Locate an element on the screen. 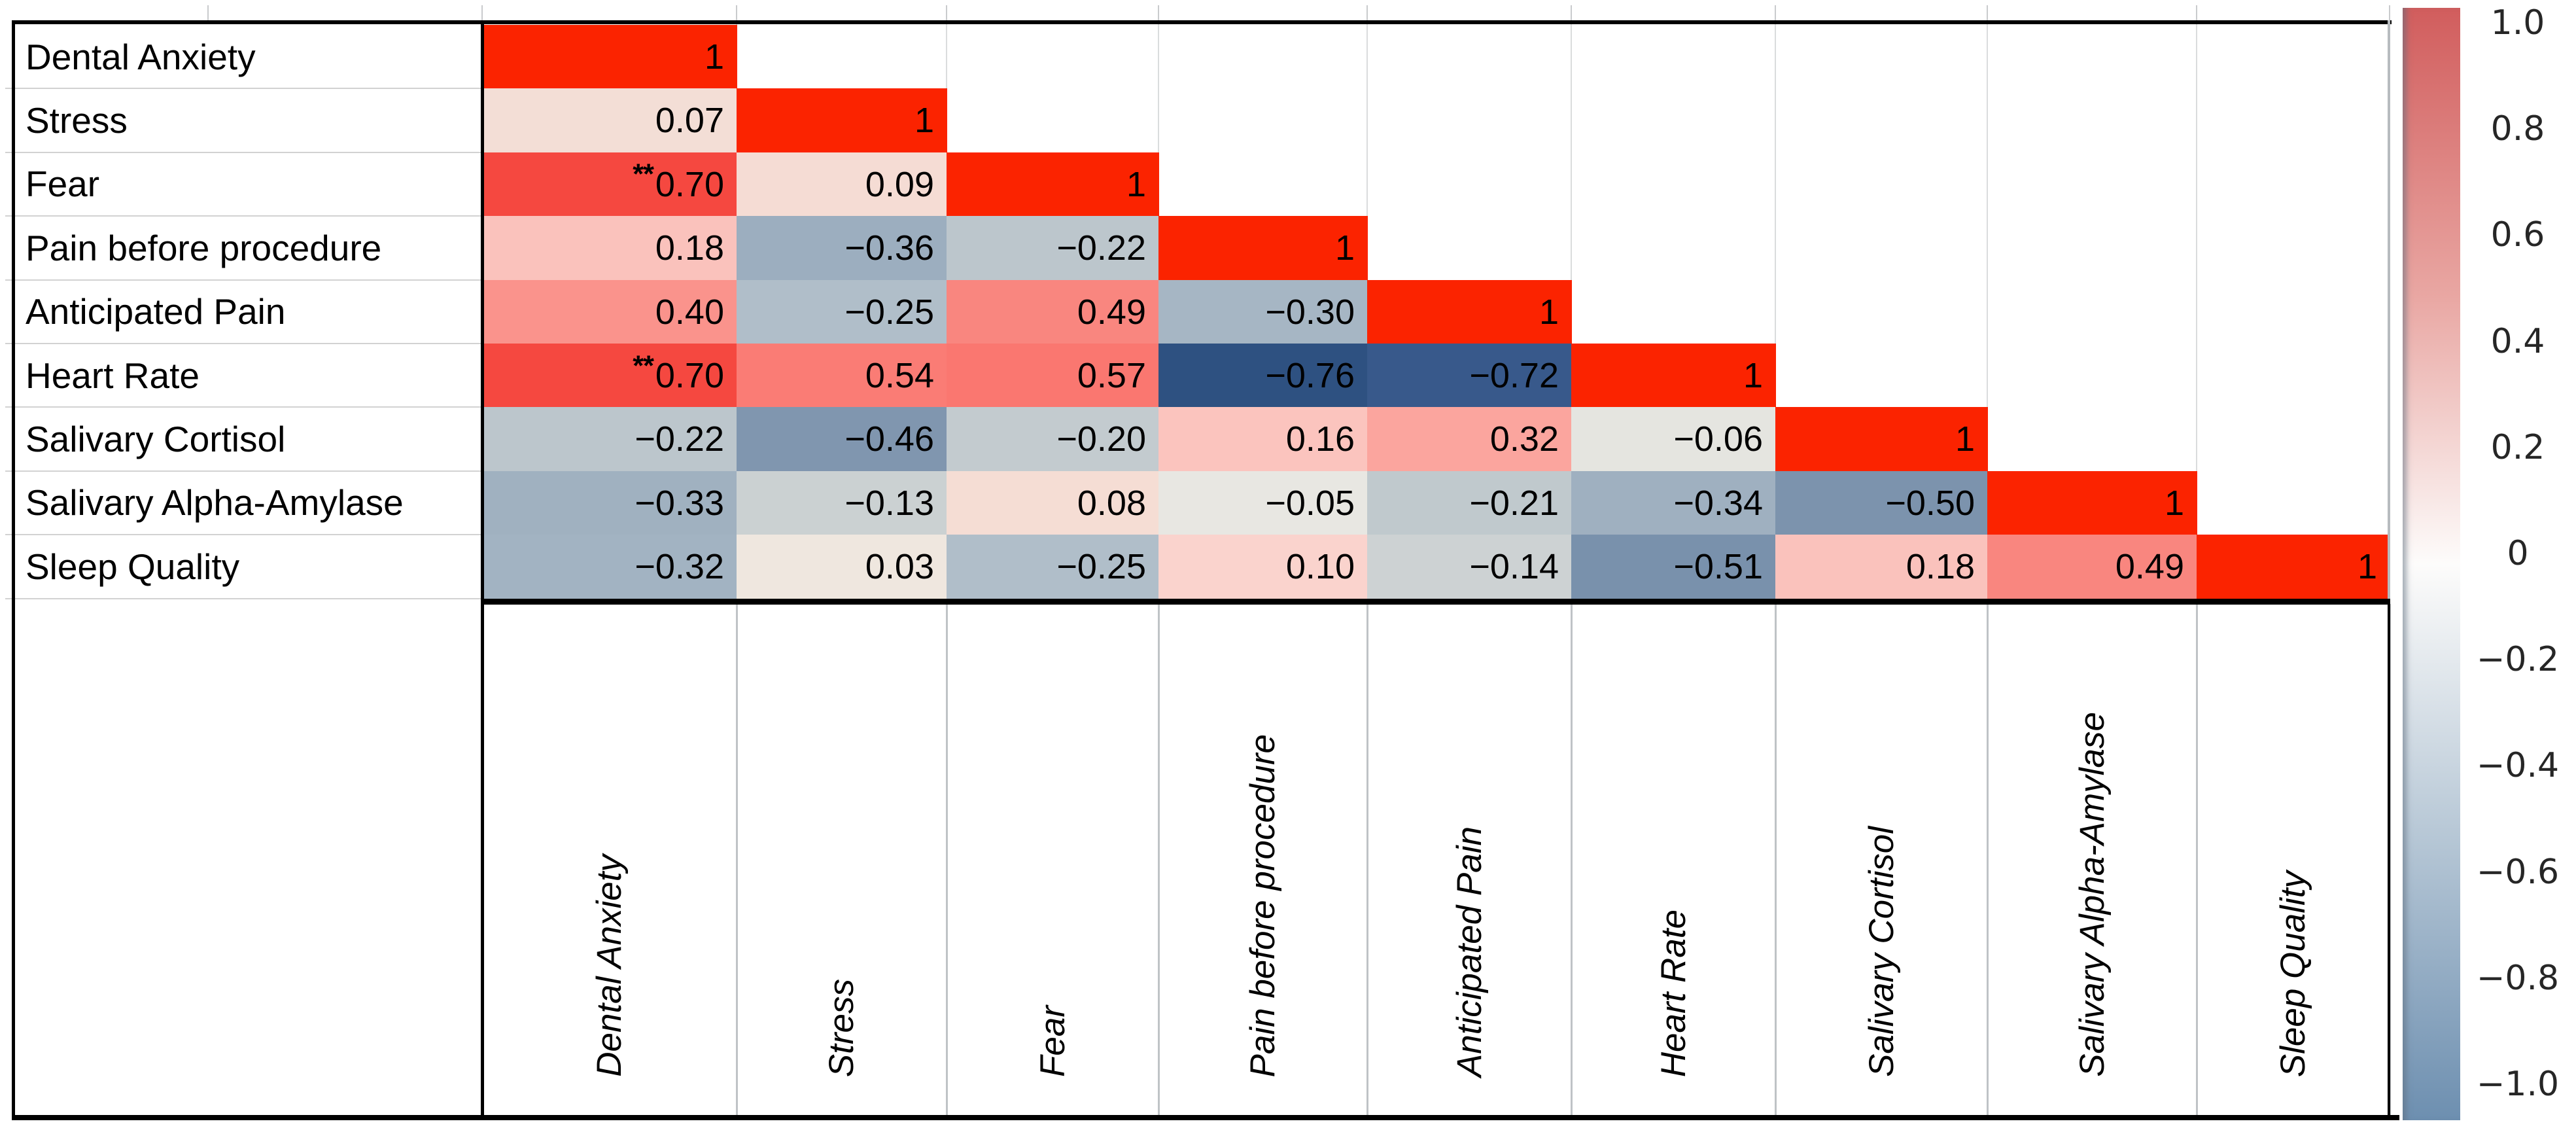 This screenshot has height=1132, width=2576. matrix-cell: −0.51 is located at coordinates (1673, 567).